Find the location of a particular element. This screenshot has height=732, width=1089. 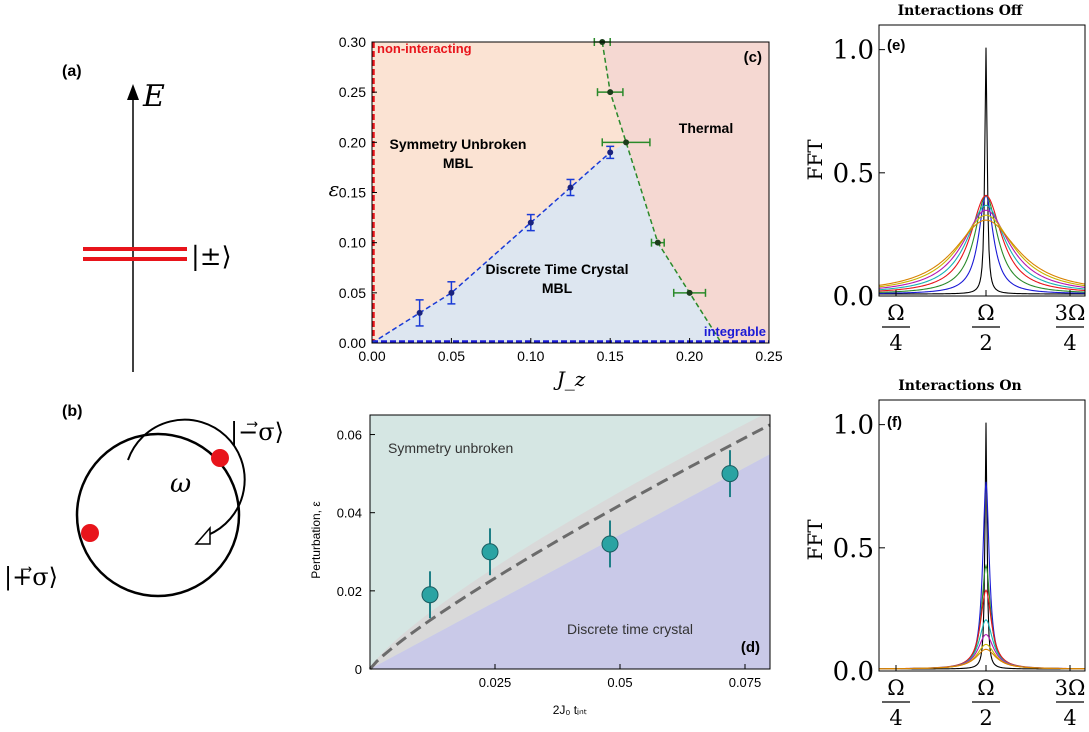

dtc-boundary-line is located at coordinates (491, 247).